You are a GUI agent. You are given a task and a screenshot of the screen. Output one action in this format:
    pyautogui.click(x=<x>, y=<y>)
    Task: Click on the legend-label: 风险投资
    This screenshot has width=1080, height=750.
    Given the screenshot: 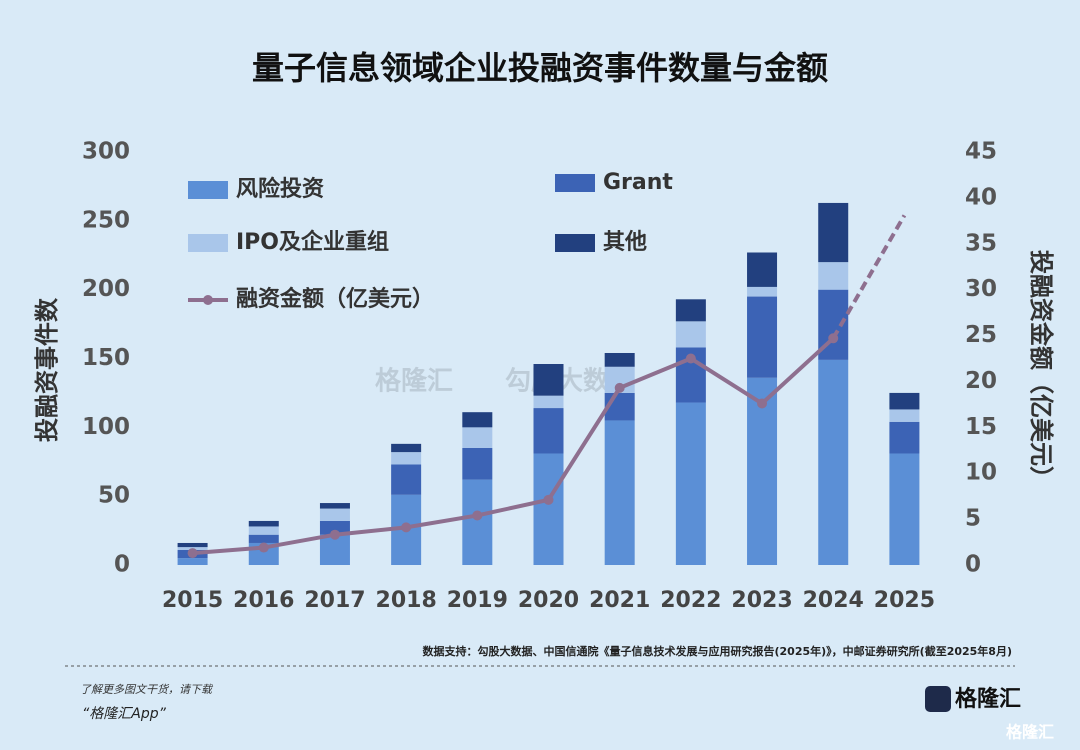 What is the action you would take?
    pyautogui.click(x=280, y=189)
    